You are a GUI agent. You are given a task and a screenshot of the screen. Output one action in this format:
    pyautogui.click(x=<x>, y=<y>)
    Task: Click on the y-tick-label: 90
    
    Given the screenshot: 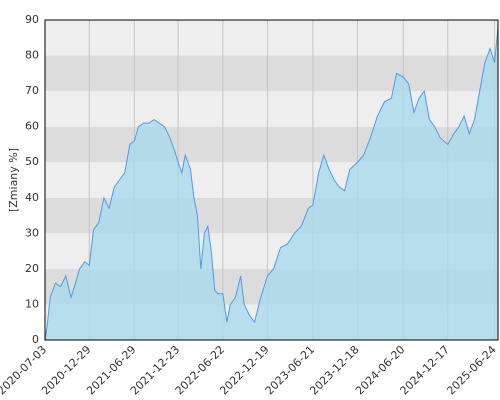 What is the action you would take?
    pyautogui.click(x=32, y=19)
    